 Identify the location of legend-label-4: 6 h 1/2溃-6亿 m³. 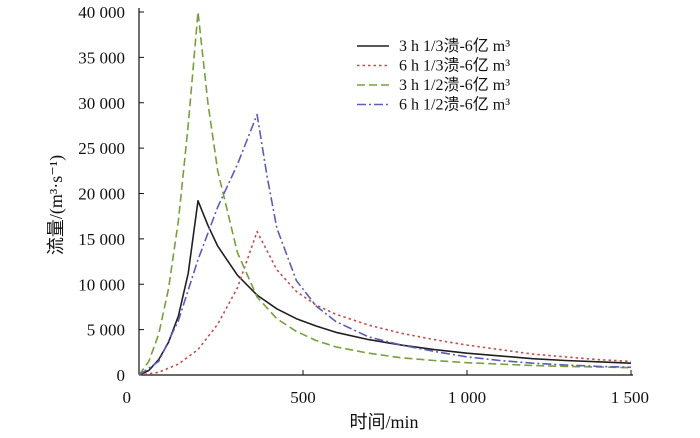
(454, 105).